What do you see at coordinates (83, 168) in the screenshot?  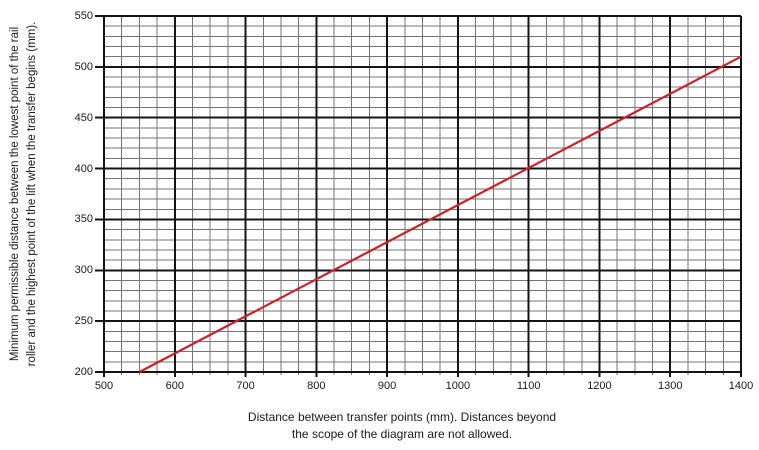 I see `y-tick-label: 400` at bounding box center [83, 168].